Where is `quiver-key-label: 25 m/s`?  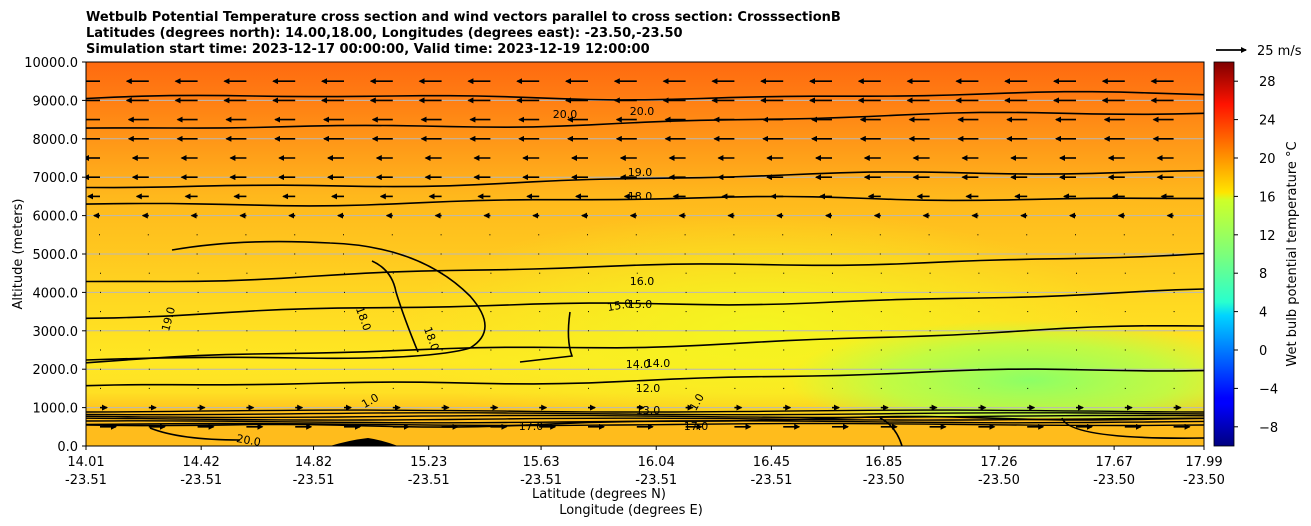
quiver-key-label: 25 m/s is located at coordinates (1279, 51).